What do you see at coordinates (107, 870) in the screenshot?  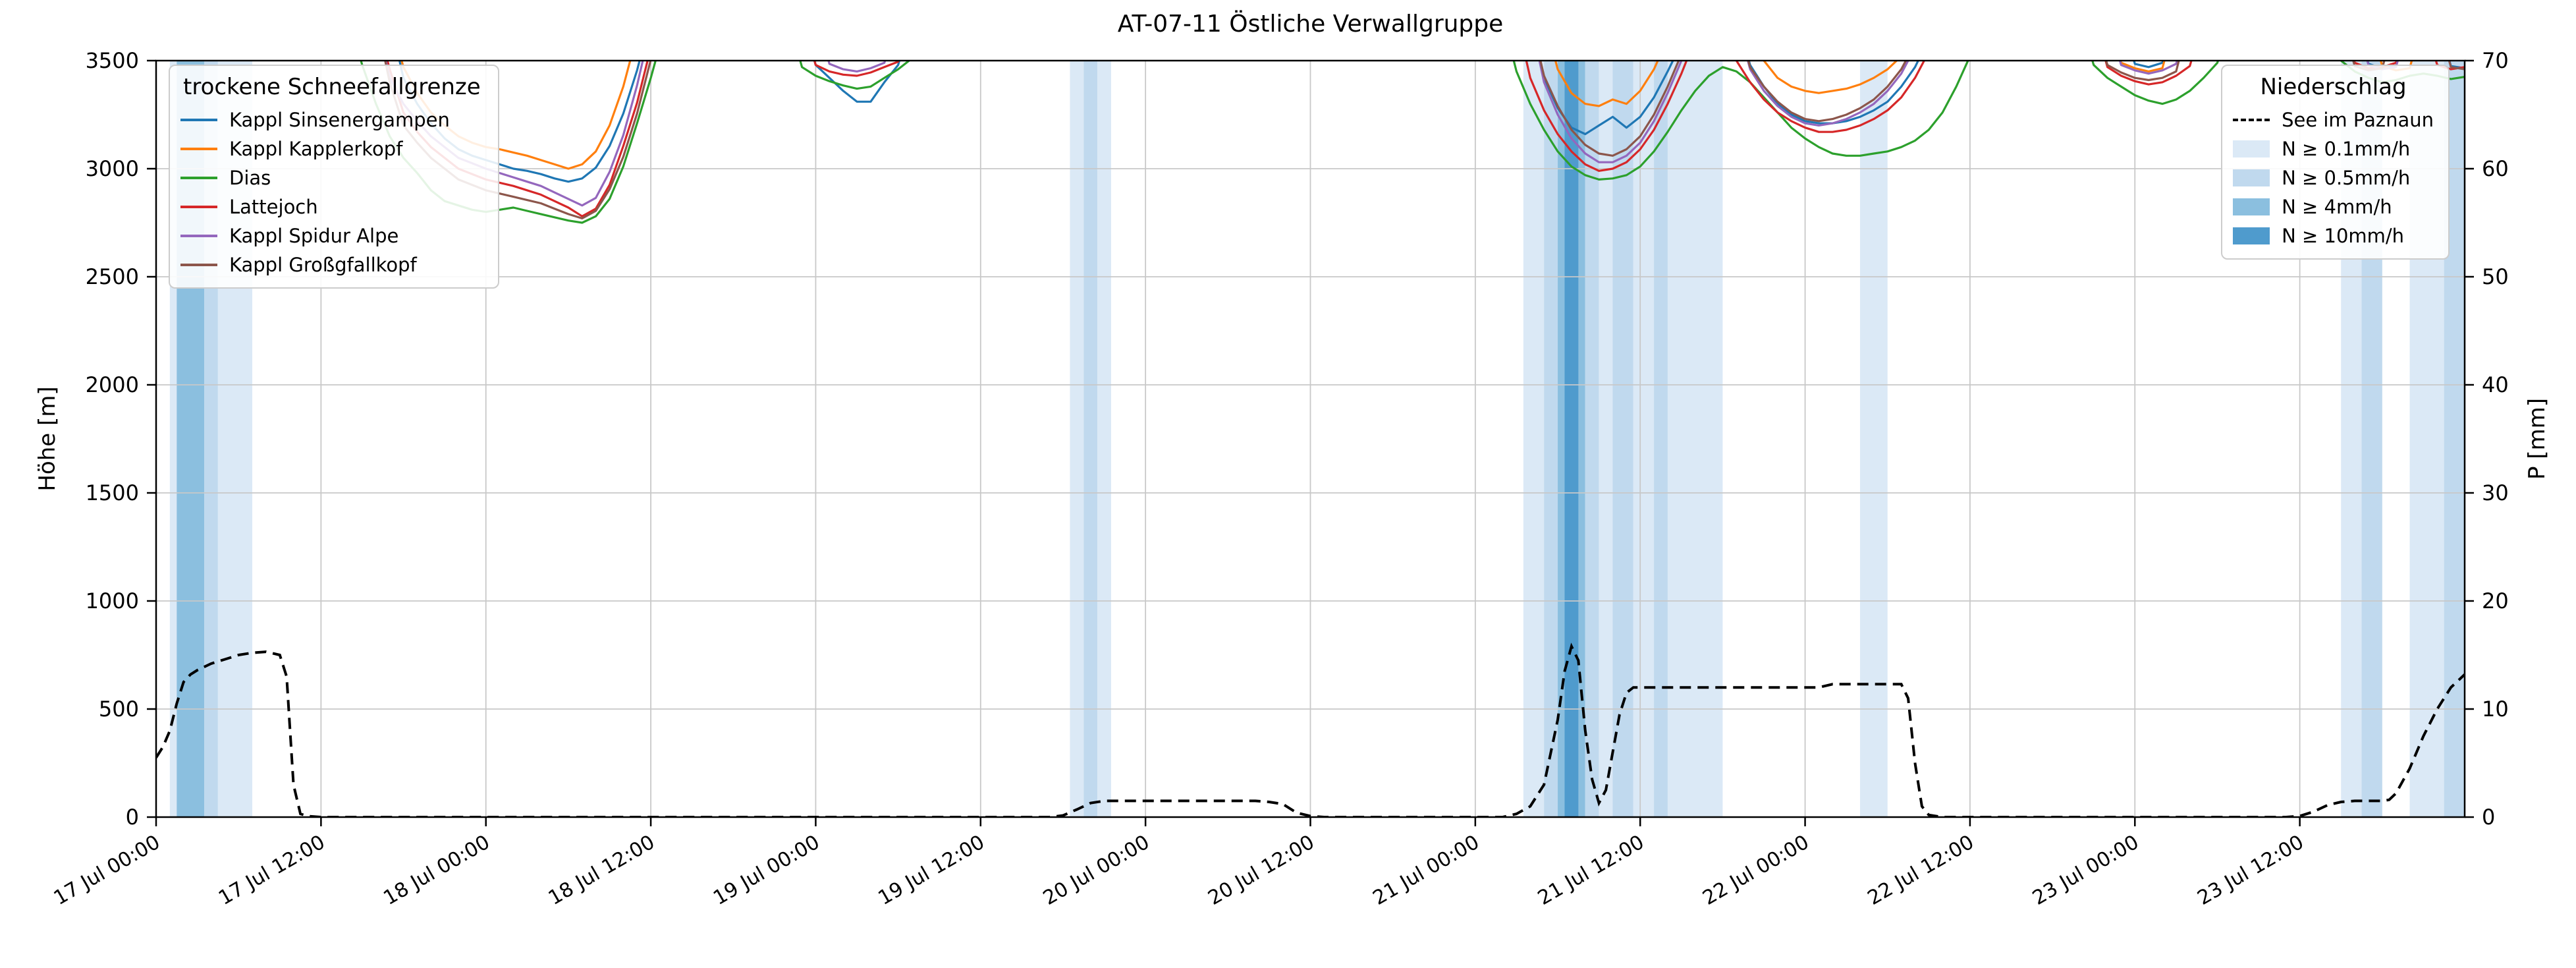 I see `x-tick-label: 17 Jul 00:00` at bounding box center [107, 870].